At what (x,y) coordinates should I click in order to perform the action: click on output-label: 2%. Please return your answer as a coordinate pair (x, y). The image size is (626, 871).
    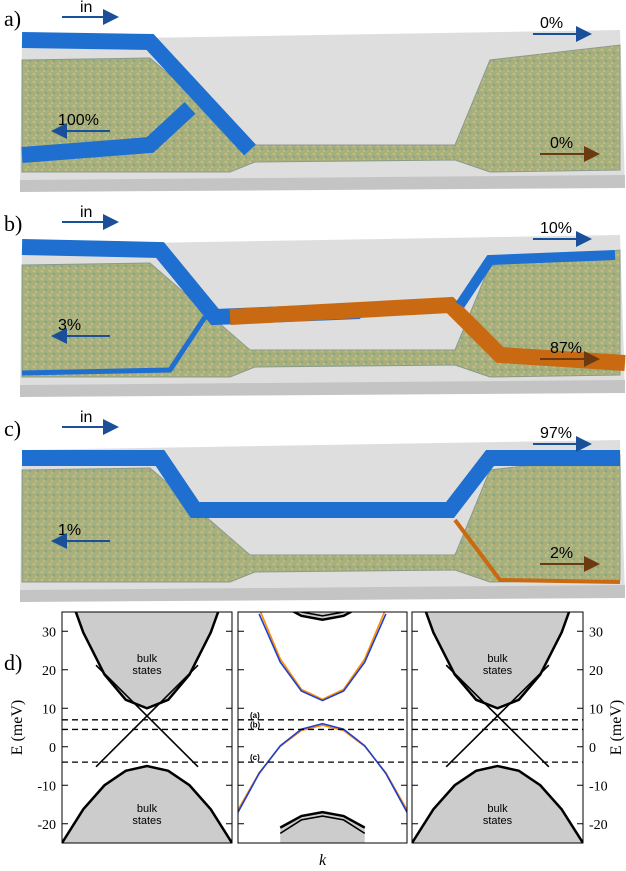
    Looking at the image, I should click on (561, 553).